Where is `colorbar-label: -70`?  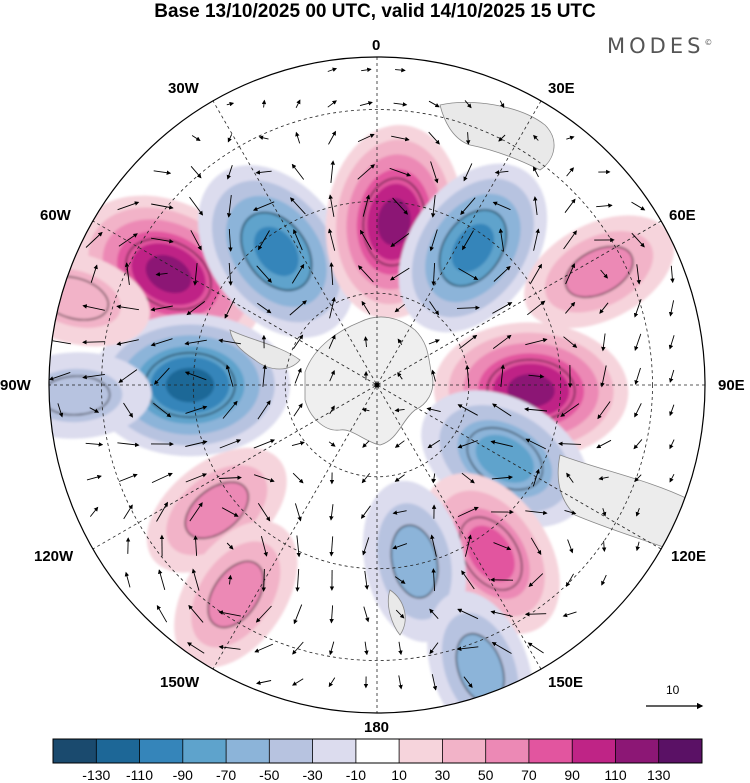 colorbar-label: -70 is located at coordinates (226, 775).